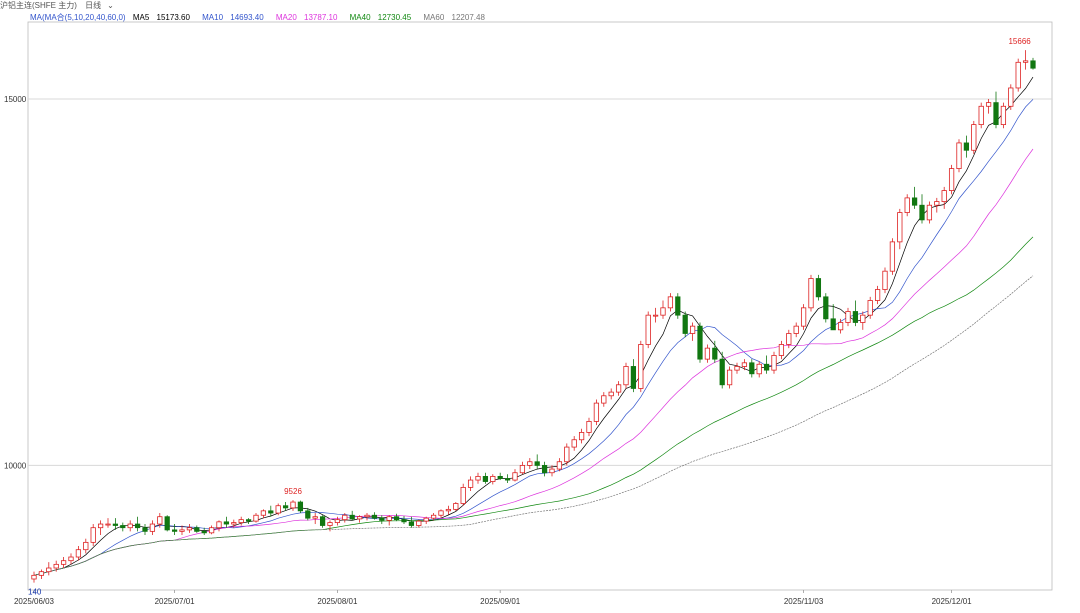  Describe the element at coordinates (93, 5) in the screenshot. I see `period-label: 日线` at that location.